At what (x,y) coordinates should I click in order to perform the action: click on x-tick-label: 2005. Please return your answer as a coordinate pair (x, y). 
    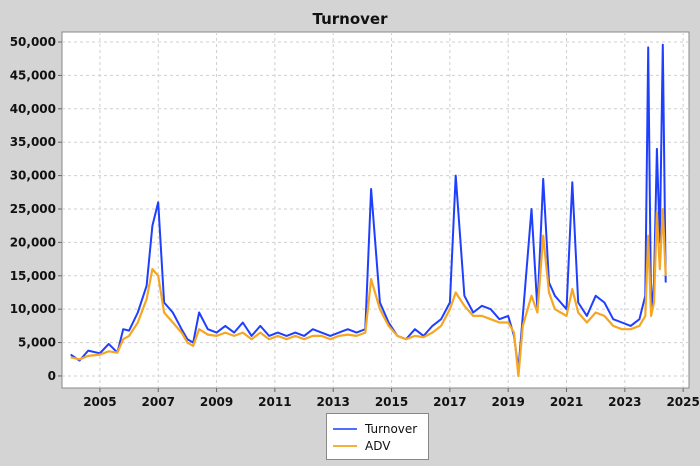
    Looking at the image, I should click on (99, 402).